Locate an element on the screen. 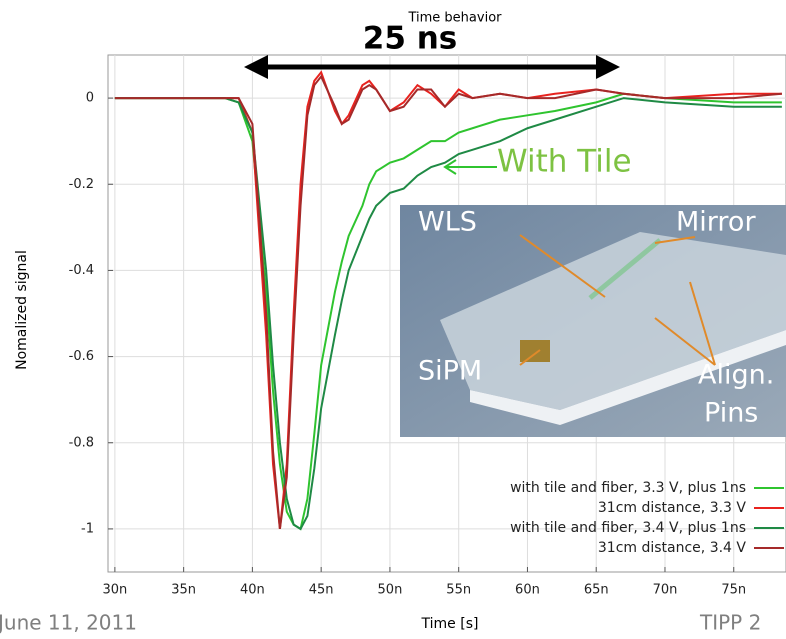 This screenshot has height=639, width=786. legend-label: 31cm distance, 3.4 V is located at coordinates (672, 548).